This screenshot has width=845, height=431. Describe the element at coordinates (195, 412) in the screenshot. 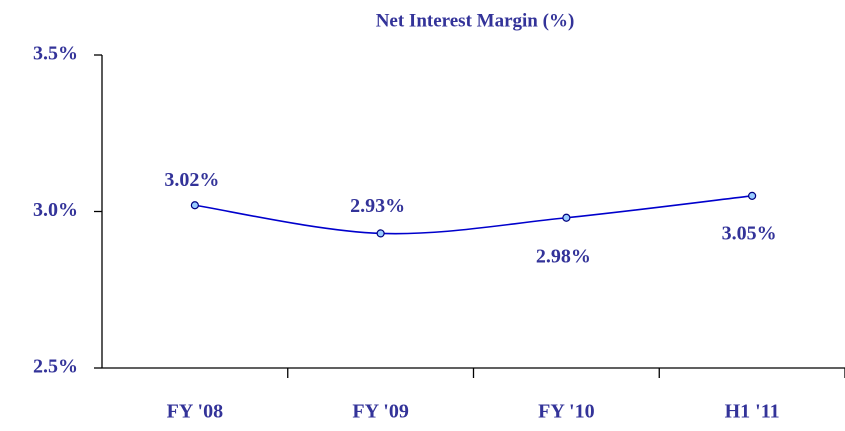

I see `x-tick-label: FY '08` at that location.